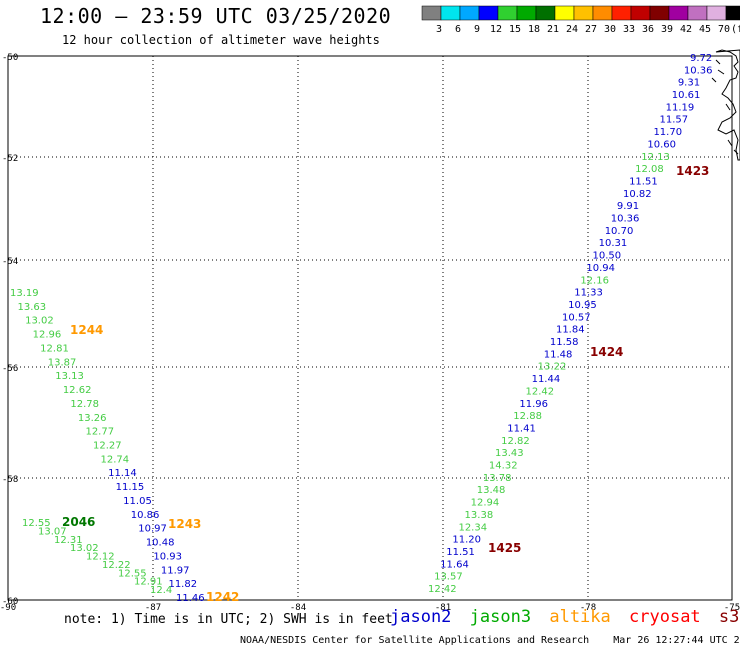 Image resolution: width=740 pixels, height=650 pixels. What do you see at coordinates (145, 515) in the screenshot?
I see `wave-height-label: 10.86` at bounding box center [145, 515].